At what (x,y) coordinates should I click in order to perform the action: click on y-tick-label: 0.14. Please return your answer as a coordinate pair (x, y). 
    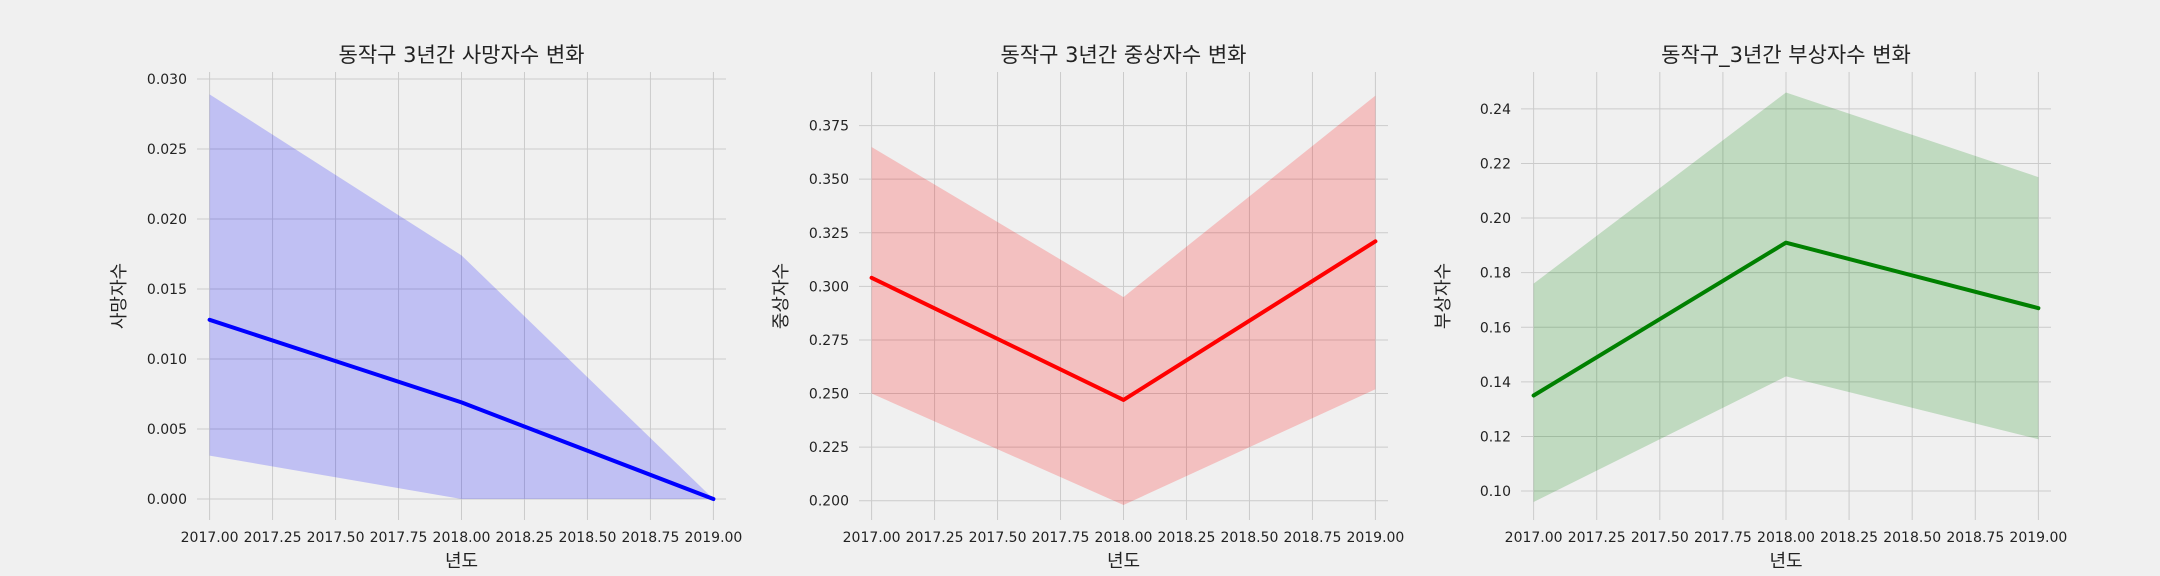
    Looking at the image, I should click on (1495, 383).